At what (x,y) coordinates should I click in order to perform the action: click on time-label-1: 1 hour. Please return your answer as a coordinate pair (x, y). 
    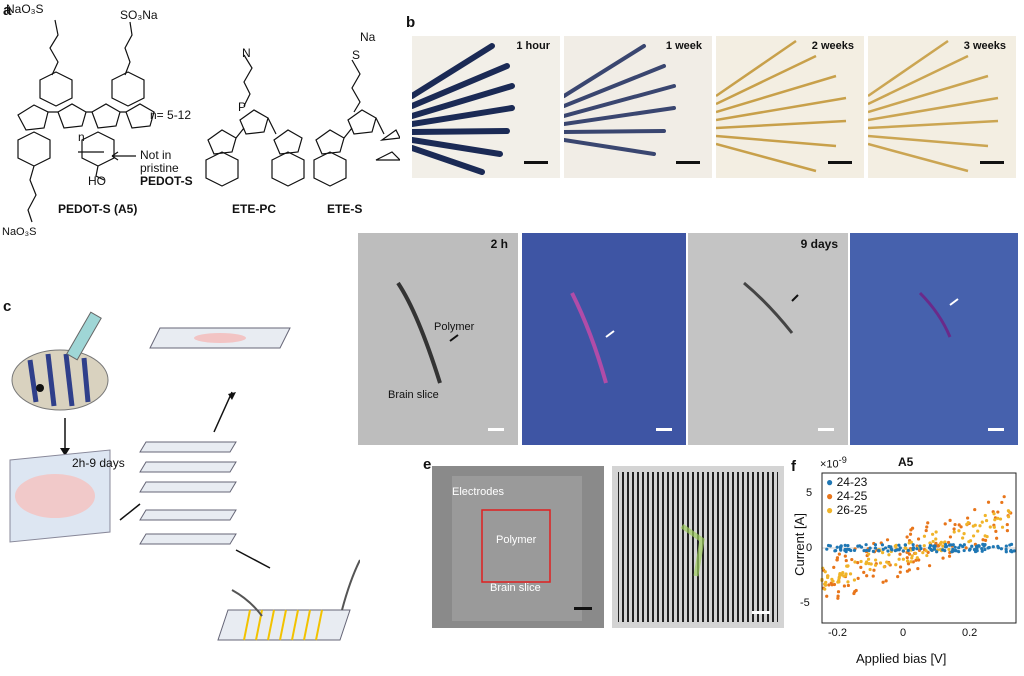
    Looking at the image, I should click on (533, 46).